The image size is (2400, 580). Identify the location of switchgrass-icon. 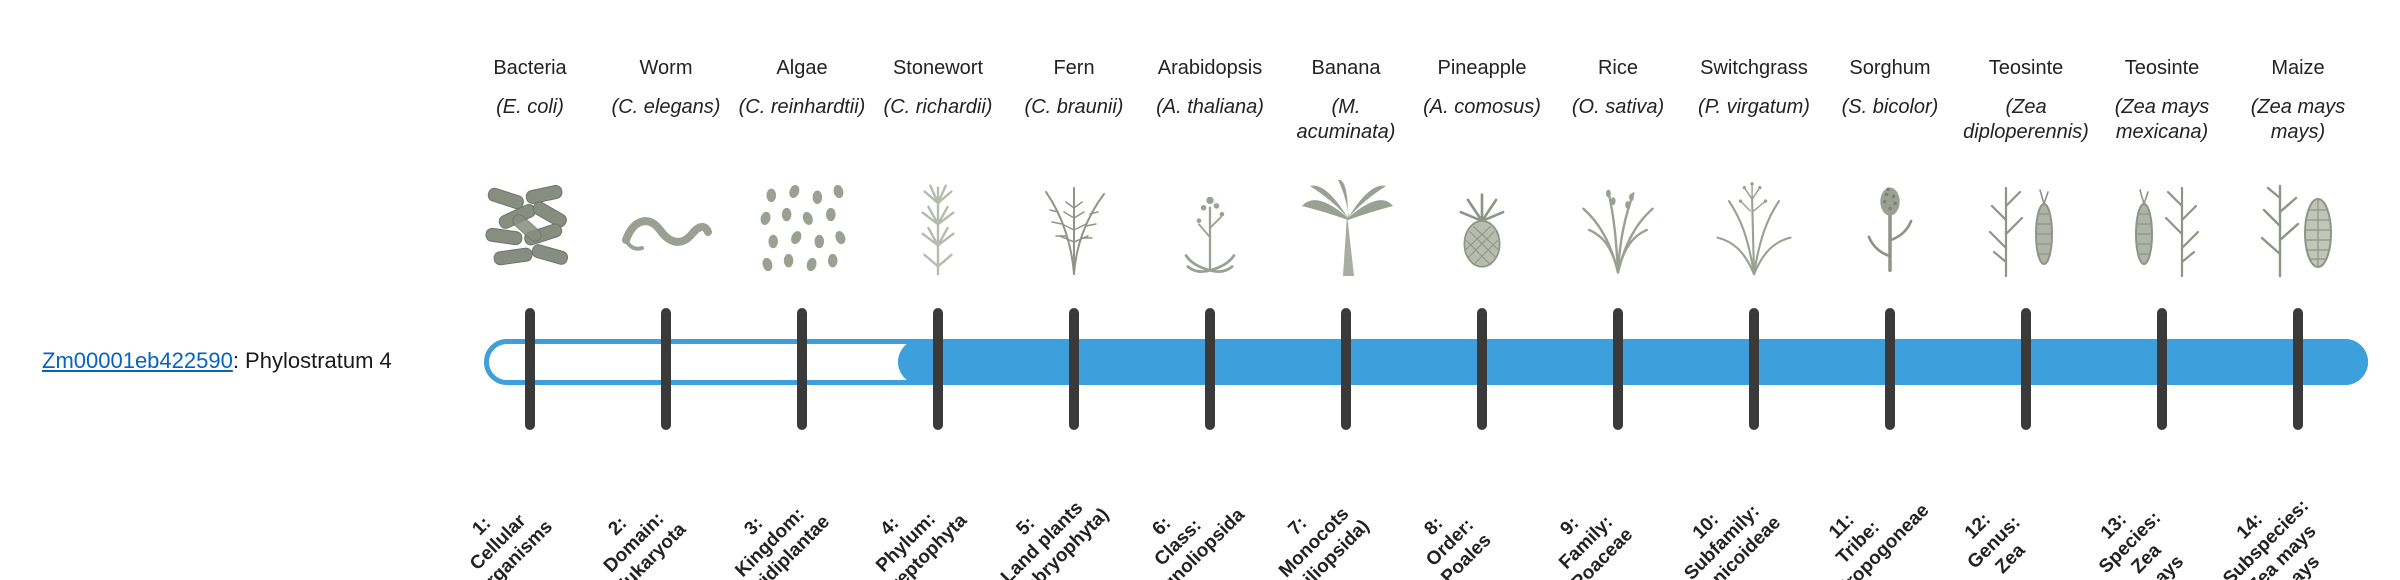
(1754, 228).